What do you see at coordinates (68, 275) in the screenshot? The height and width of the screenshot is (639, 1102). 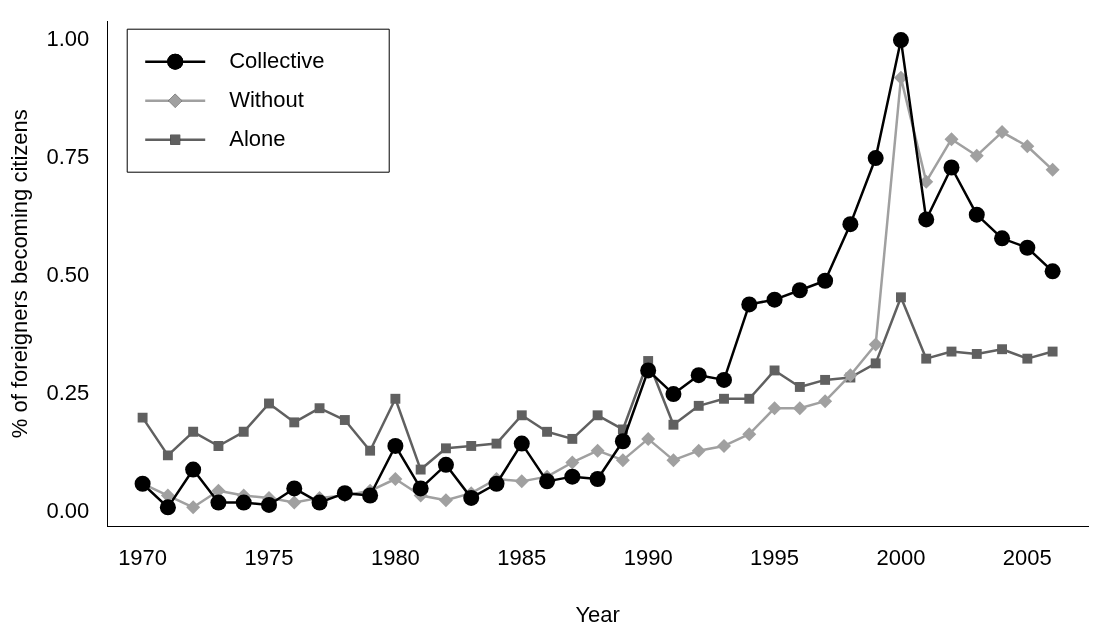 I see `y-tick-label: 0.50` at bounding box center [68, 275].